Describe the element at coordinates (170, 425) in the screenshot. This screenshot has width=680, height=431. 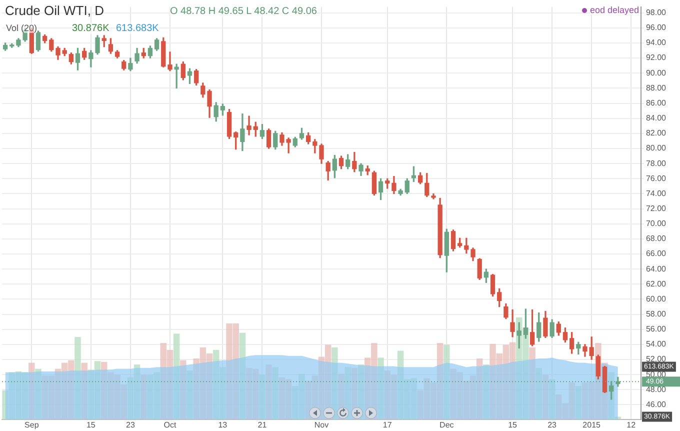
I see `x-tick-label: Oct` at that location.